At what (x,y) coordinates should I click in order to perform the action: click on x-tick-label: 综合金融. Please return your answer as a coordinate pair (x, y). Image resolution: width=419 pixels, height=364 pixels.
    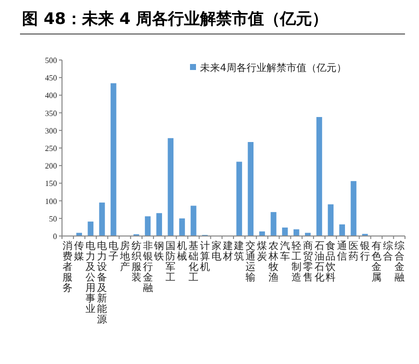
    Looking at the image, I should click on (399, 262).